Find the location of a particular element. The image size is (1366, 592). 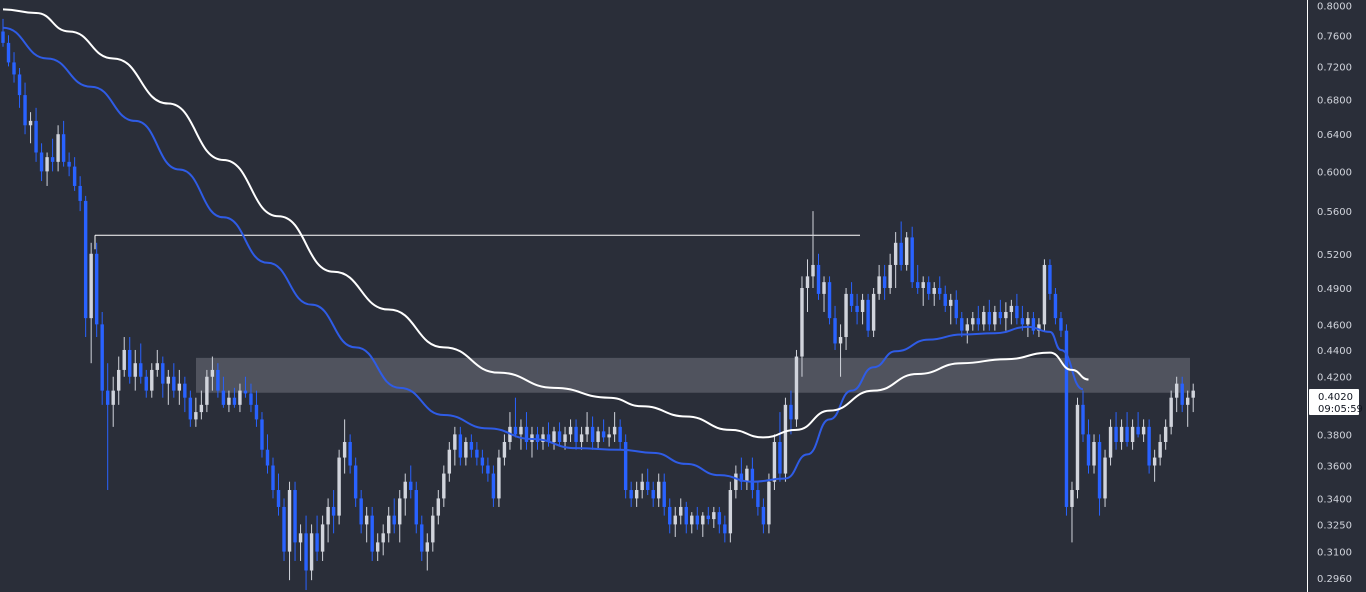

price-axis-tick: 0.5600 is located at coordinates (1334, 212).